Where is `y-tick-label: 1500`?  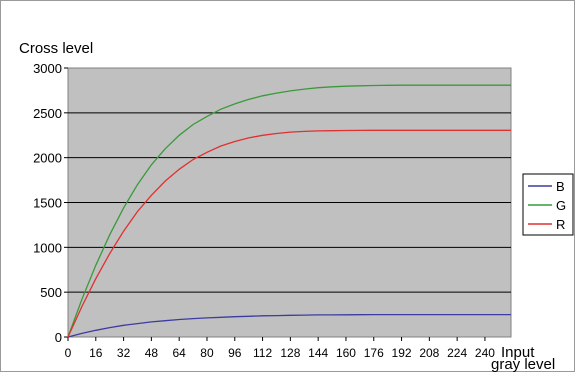 y-tick-label: 1500 is located at coordinates (47, 203).